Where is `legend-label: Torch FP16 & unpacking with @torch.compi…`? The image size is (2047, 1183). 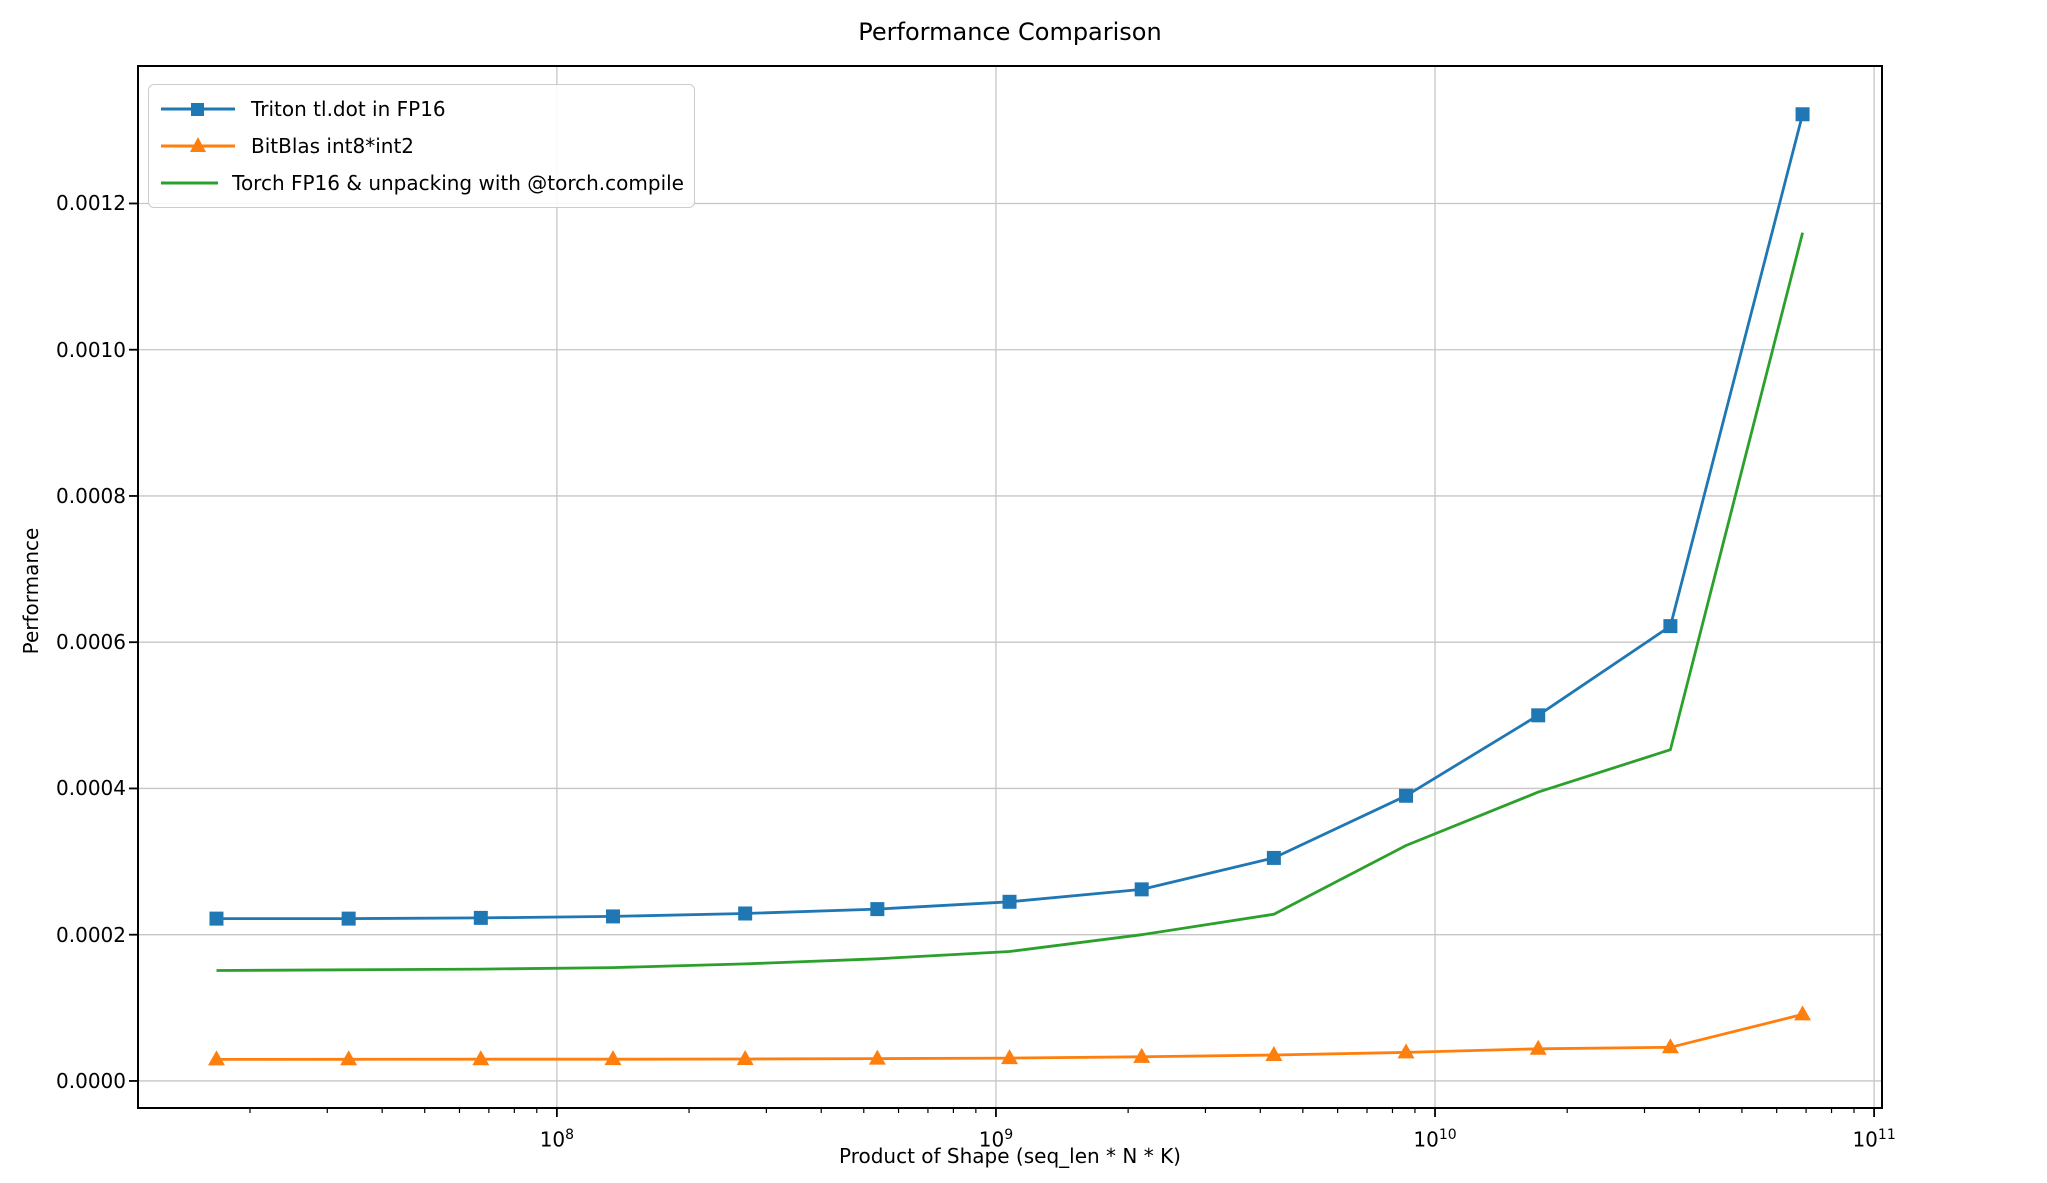
legend-label: Torch FP16 & unpacking with @torch.compi… is located at coordinates (458, 182).